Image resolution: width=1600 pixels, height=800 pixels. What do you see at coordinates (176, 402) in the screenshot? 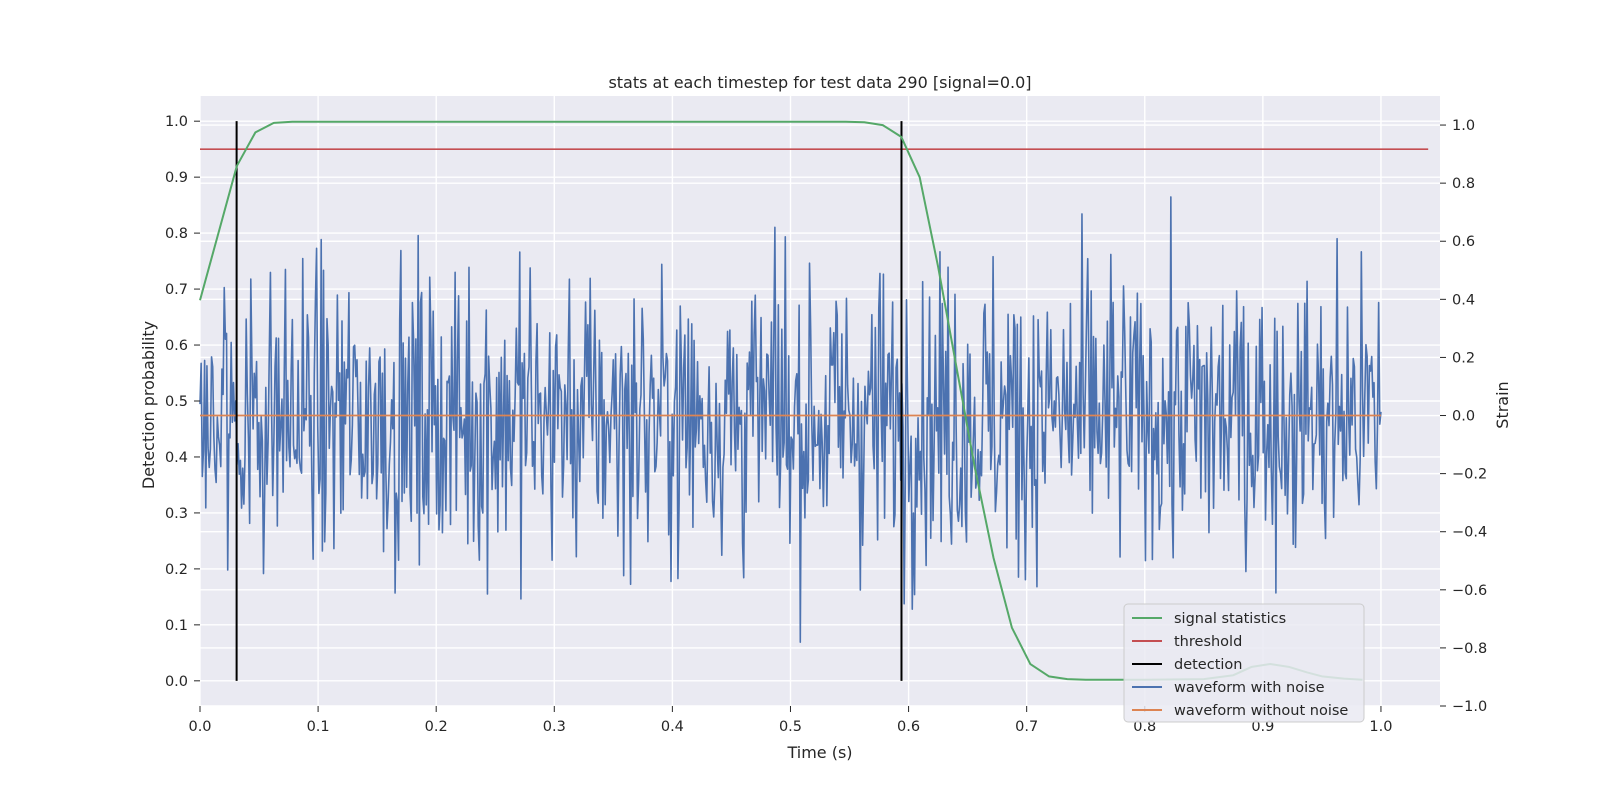
I see `y-tick-label: 0.5` at bounding box center [176, 402].